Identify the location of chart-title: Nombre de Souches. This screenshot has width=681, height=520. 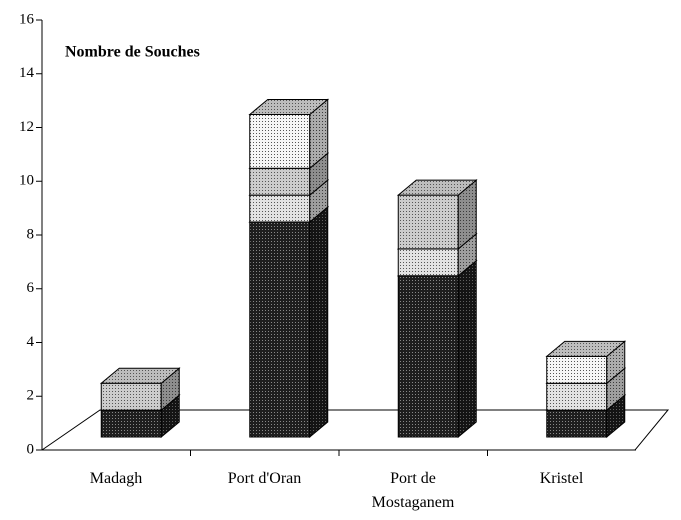
(132, 52).